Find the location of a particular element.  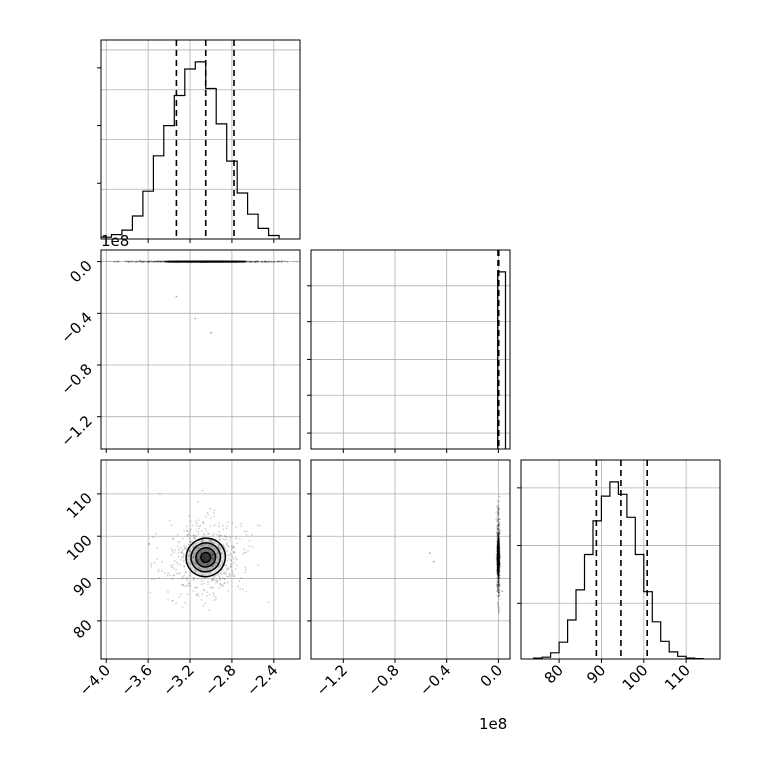

p1-axis-offset-label: 1e8 is located at coordinates (493, 724).